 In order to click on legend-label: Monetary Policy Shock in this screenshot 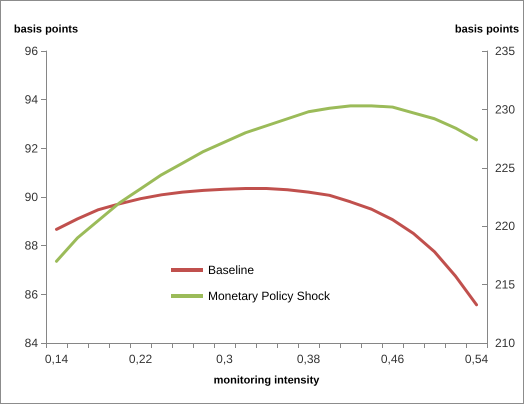, I will do `click(270, 296)`.